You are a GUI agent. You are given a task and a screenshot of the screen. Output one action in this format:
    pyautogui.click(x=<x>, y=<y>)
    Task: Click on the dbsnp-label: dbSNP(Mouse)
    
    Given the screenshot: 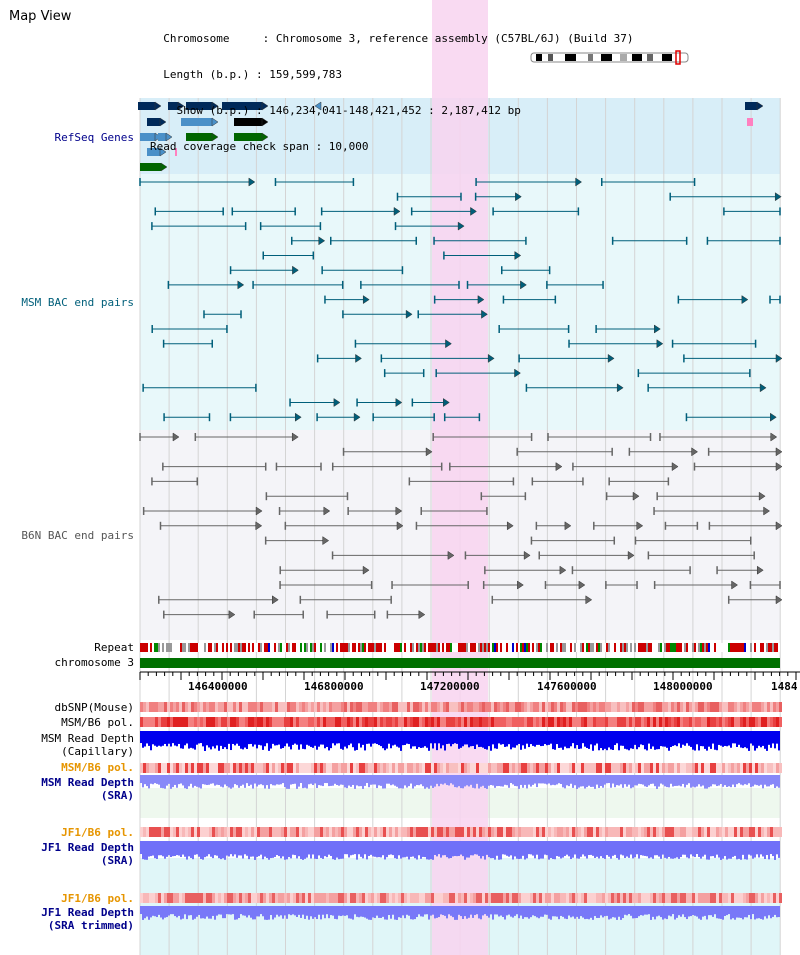 What is the action you would take?
    pyautogui.click(x=94, y=707)
    